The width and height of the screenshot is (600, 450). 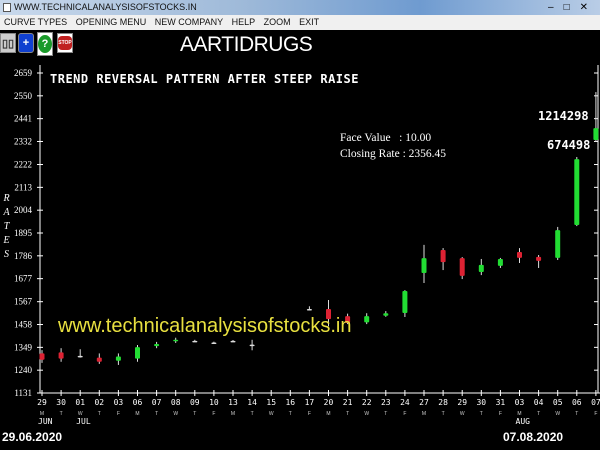 What do you see at coordinates (571, 7) in the screenshot?
I see `maximize-button: □` at bounding box center [571, 7].